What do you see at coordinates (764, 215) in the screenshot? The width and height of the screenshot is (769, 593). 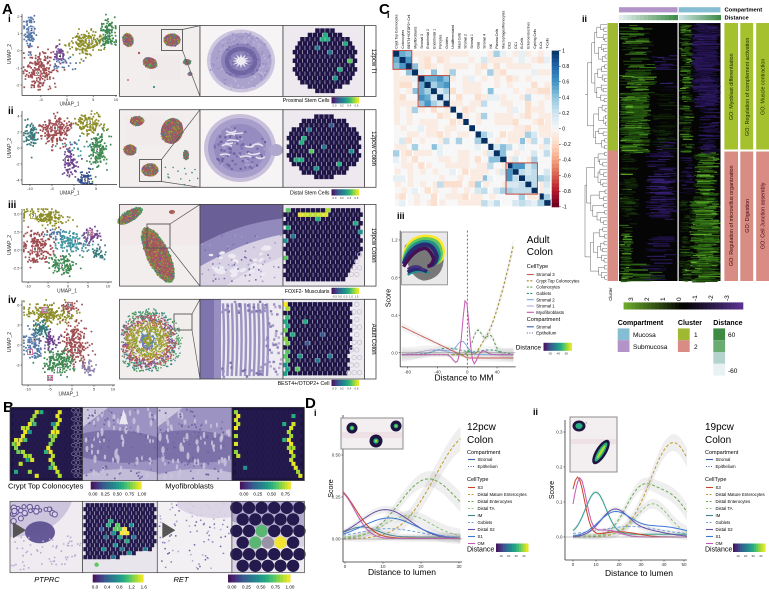 I see `svg-text: GO: Cell Junction assembly` at bounding box center [764, 215].